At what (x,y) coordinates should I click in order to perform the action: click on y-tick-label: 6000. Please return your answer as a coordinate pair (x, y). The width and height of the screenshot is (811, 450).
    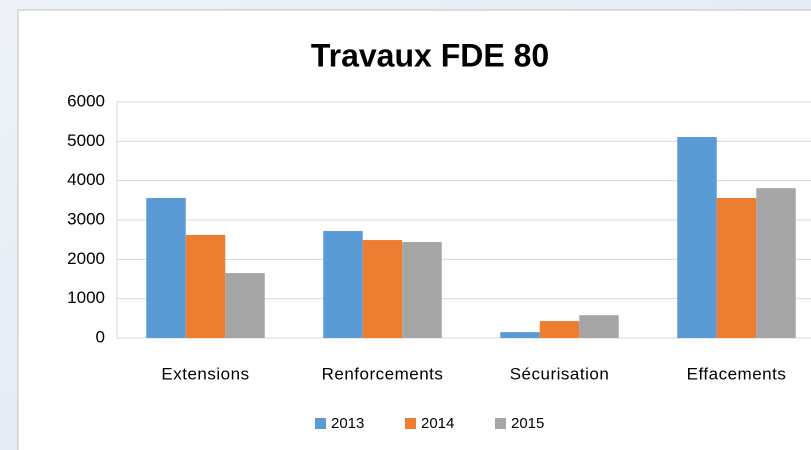
    Looking at the image, I should click on (86, 100).